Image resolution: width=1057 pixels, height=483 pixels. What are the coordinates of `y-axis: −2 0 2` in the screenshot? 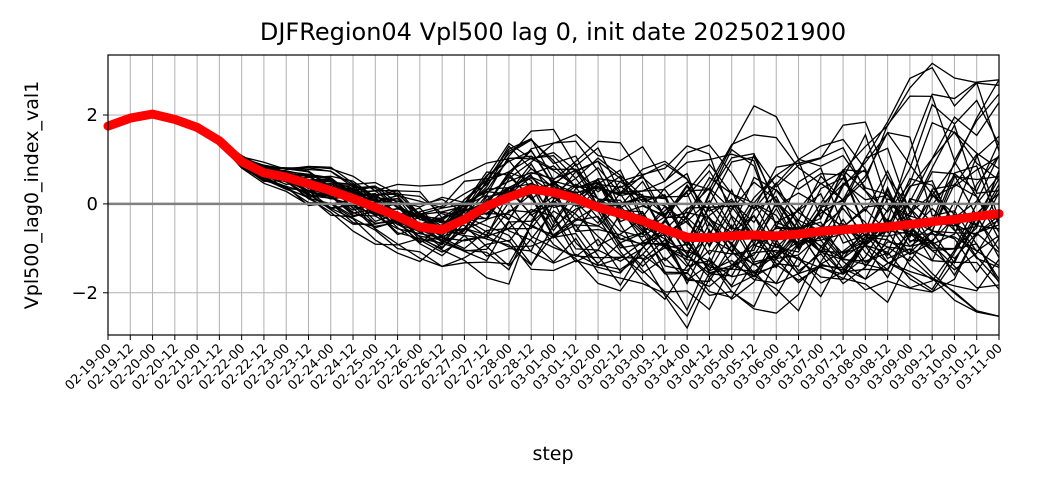 It's located at (89, 204).